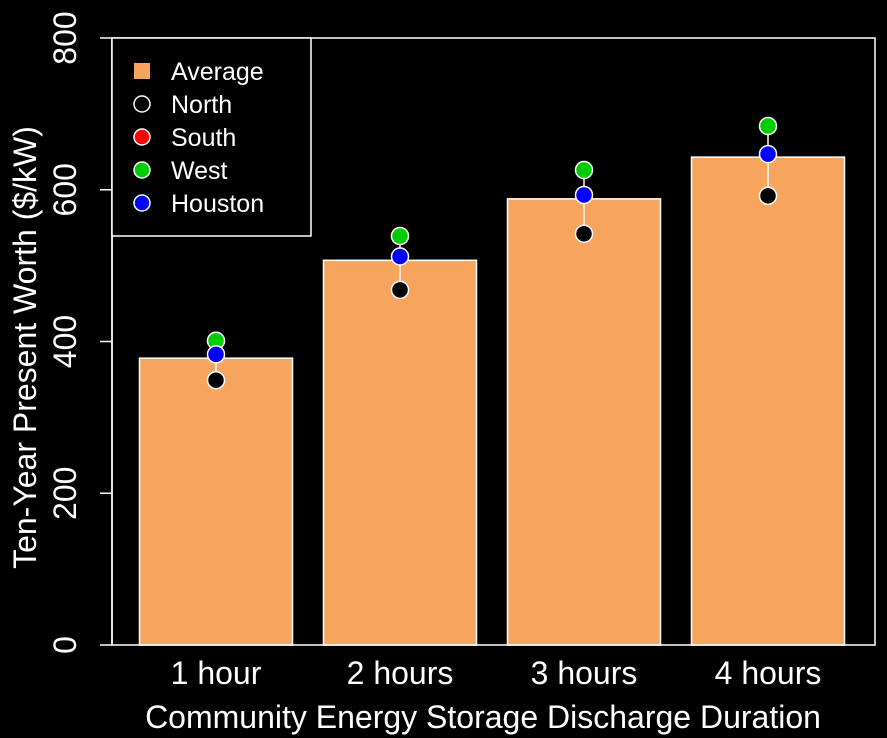  I want to click on legend-marker-houston, so click(142, 203).